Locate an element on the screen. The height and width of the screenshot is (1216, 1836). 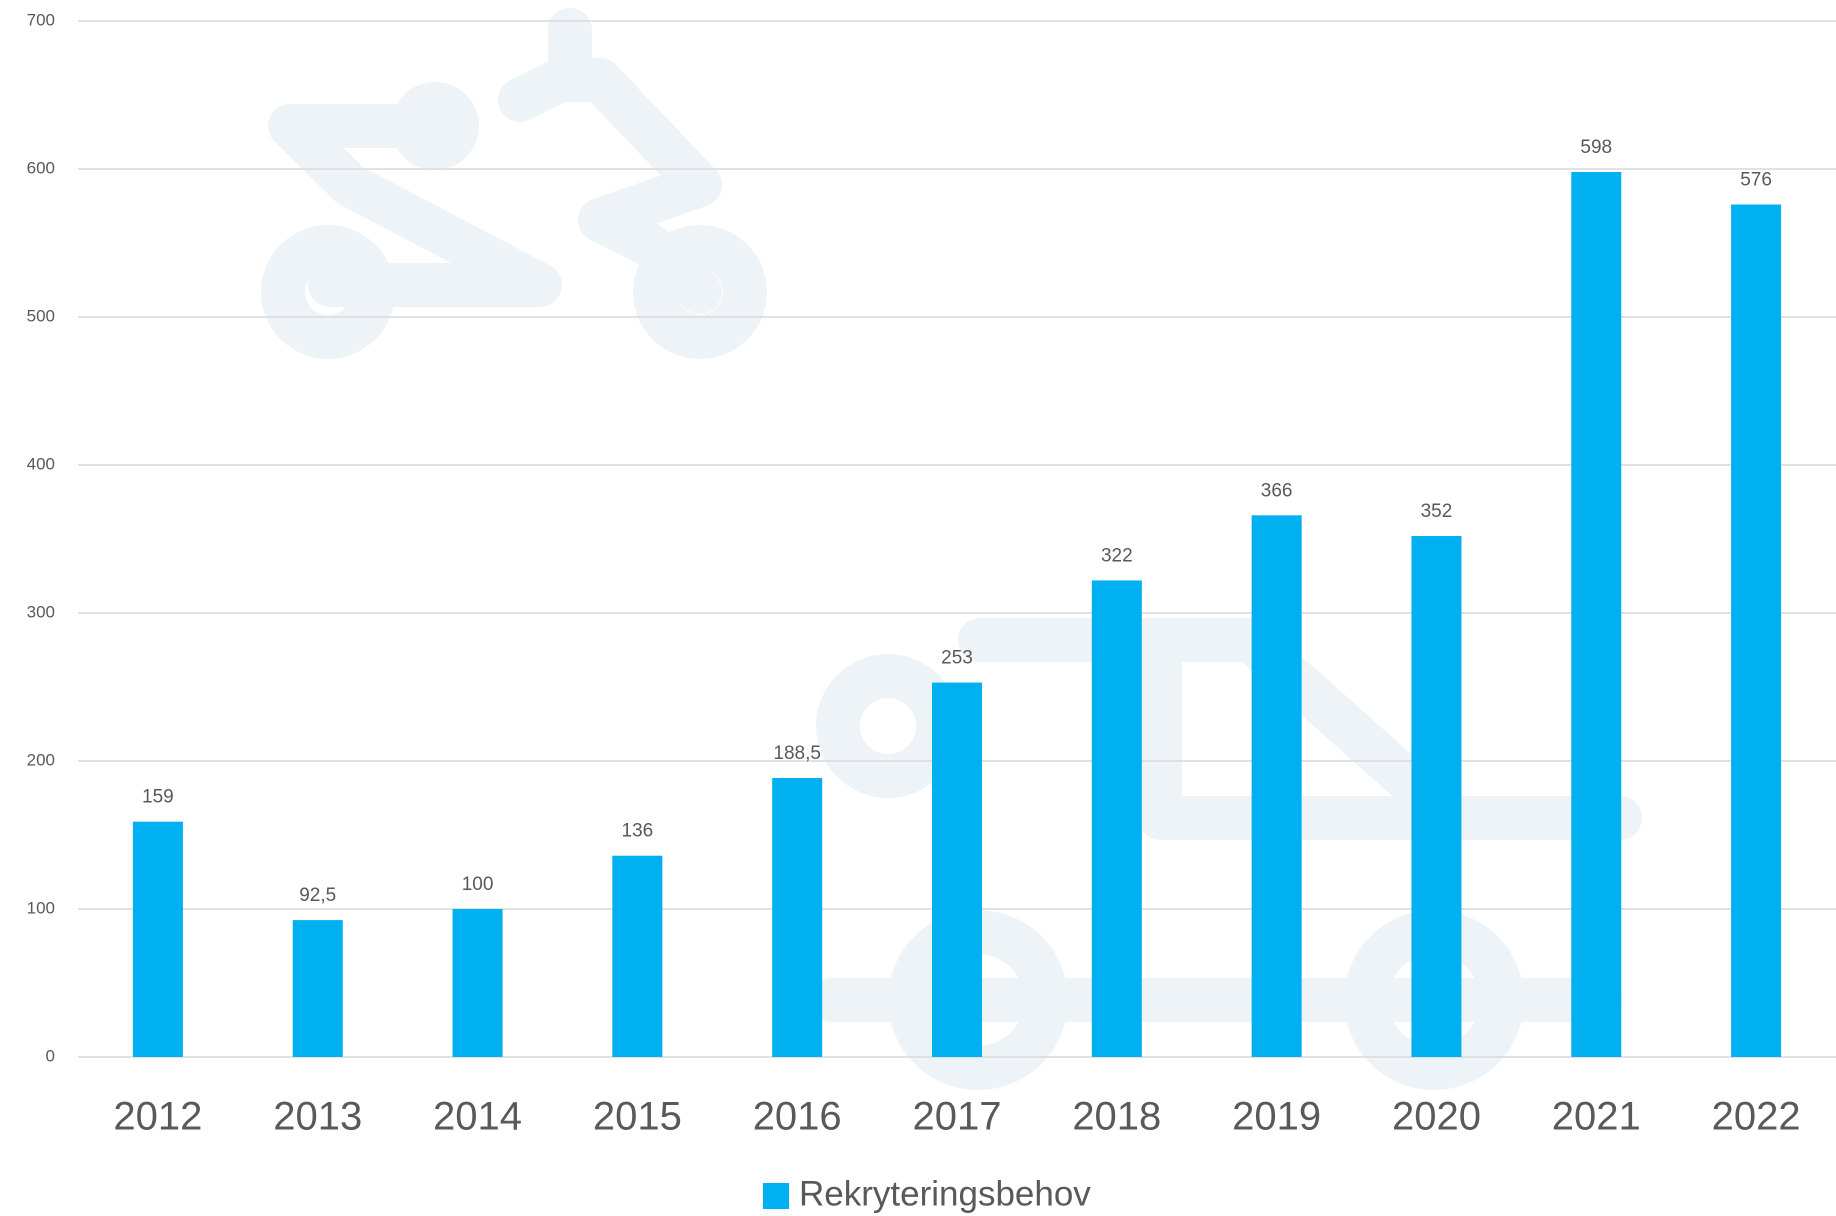
x-tick-label: 2014 is located at coordinates (477, 1117).